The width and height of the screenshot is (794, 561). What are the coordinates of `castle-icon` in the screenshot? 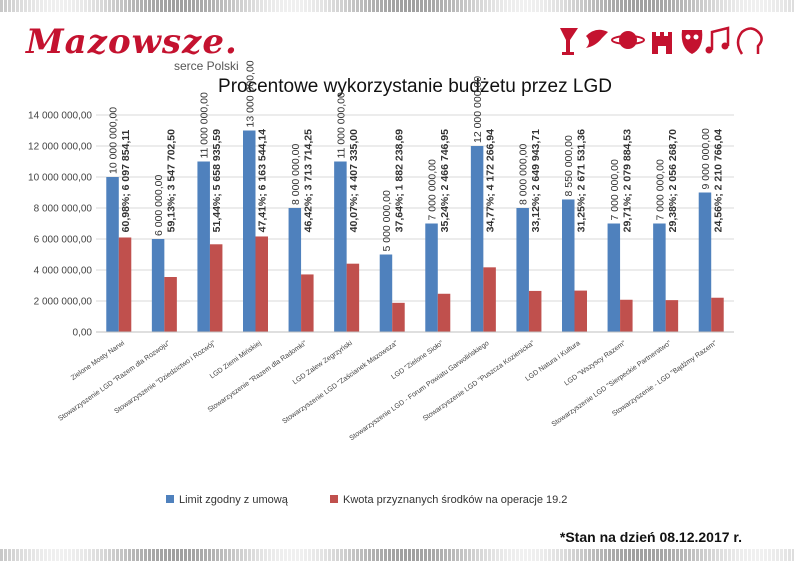 It's located at (662, 43).